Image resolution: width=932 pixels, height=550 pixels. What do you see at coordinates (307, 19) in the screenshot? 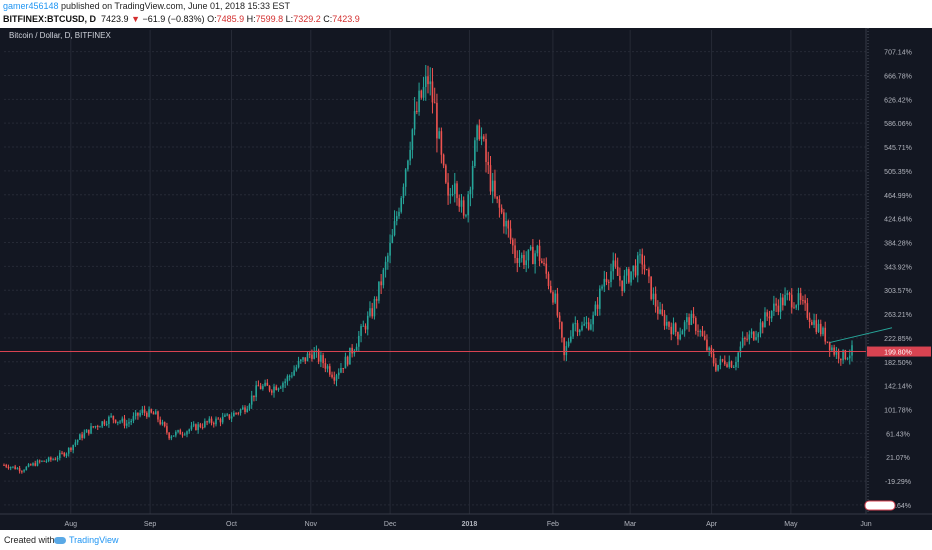
I see `low-value: 7329.2` at bounding box center [307, 19].